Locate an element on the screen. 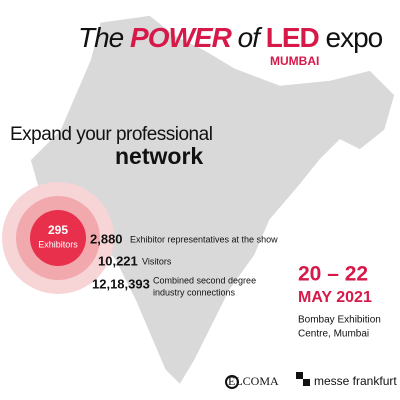 This screenshot has width=400, height=400. venue: Bombay Exhibition is located at coordinates (339, 320).